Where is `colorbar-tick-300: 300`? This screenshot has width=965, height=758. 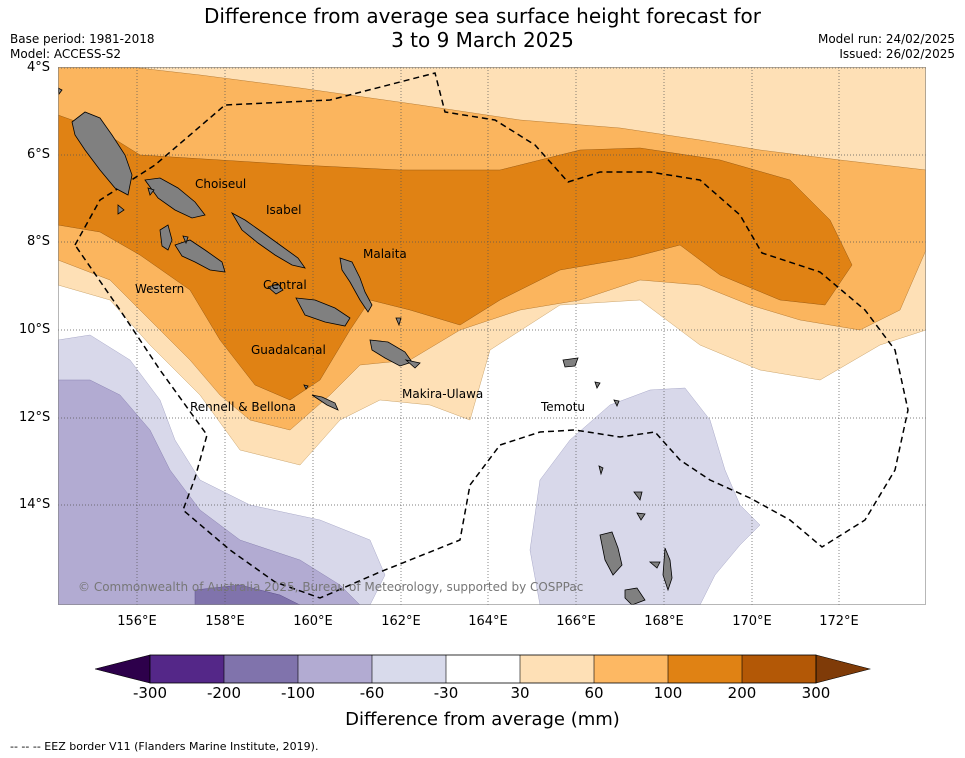
colorbar-tick-300: 300 is located at coordinates (816, 693).